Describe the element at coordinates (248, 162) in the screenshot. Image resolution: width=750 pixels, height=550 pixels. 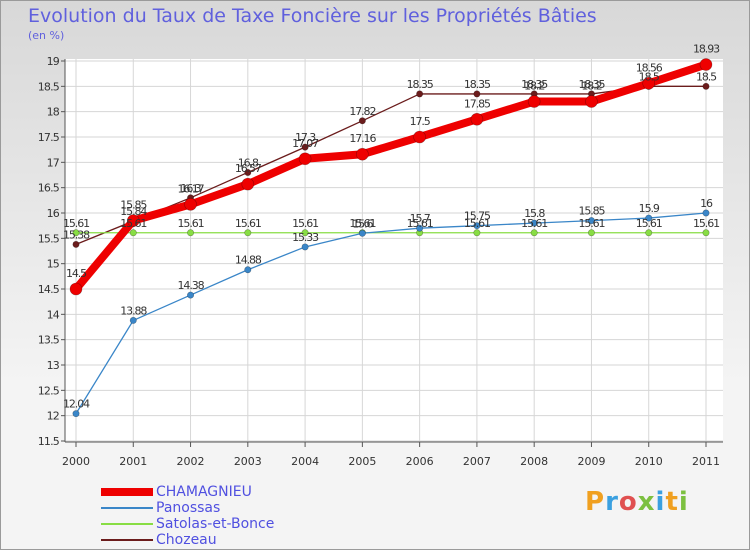
I see `data-label-chozeau: 16.8` at that location.